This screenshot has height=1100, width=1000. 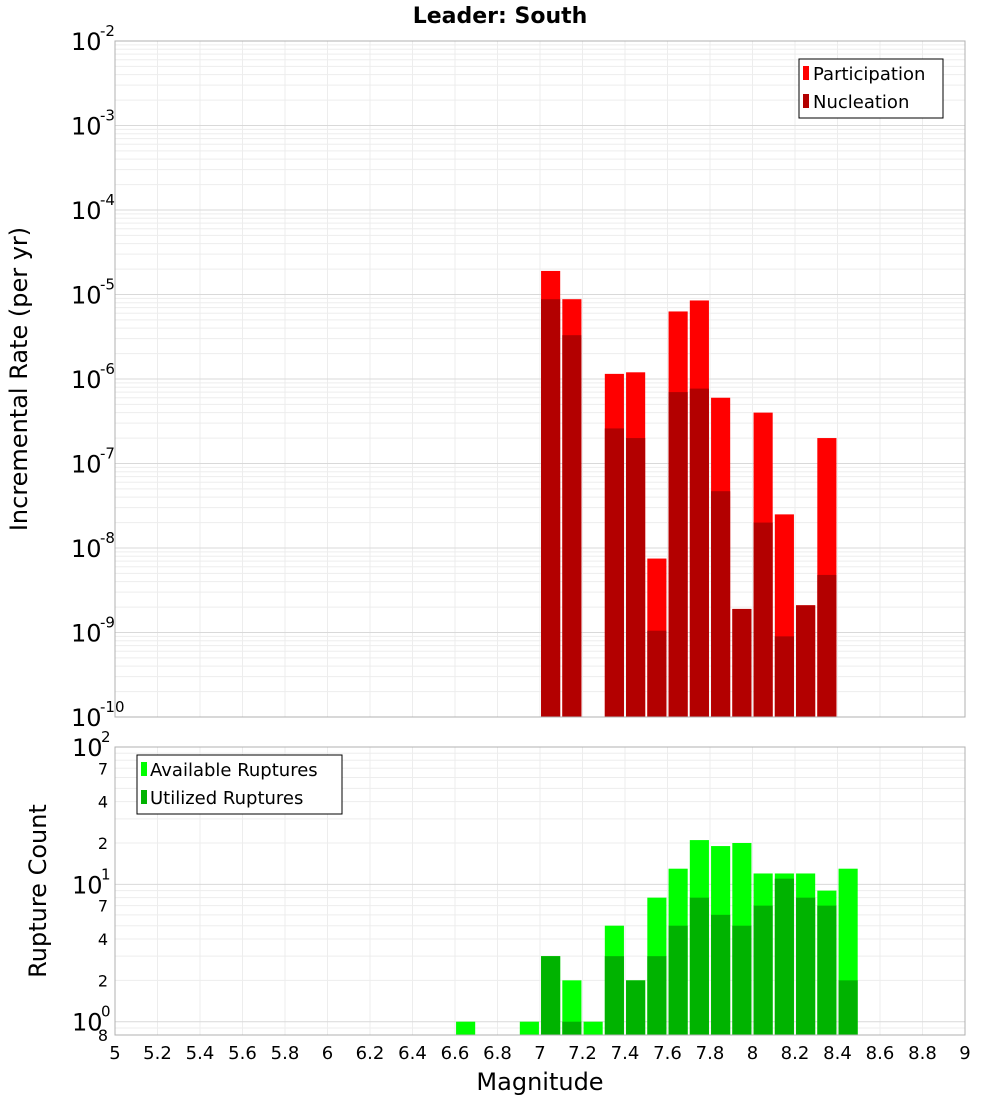 I want to click on x-tick-label: 5.4, so click(x=200, y=1053).